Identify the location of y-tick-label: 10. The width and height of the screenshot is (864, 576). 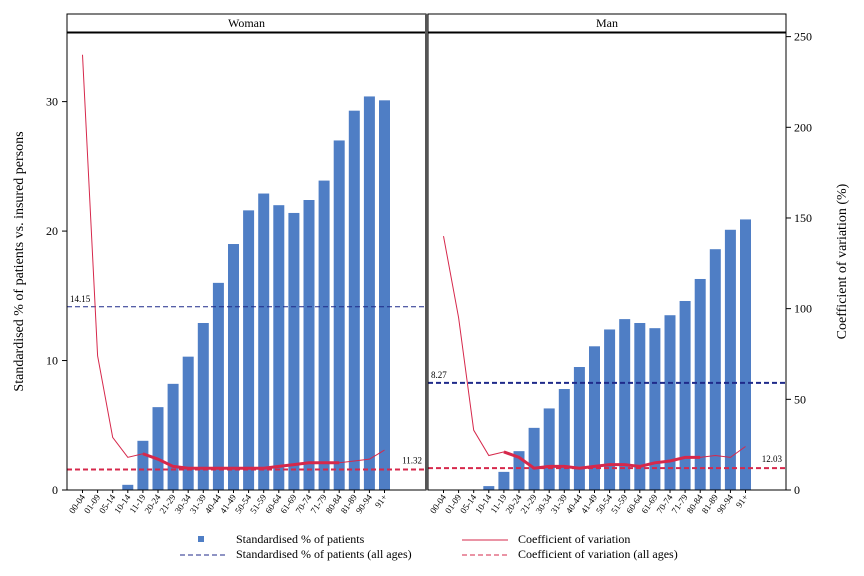
(52, 361).